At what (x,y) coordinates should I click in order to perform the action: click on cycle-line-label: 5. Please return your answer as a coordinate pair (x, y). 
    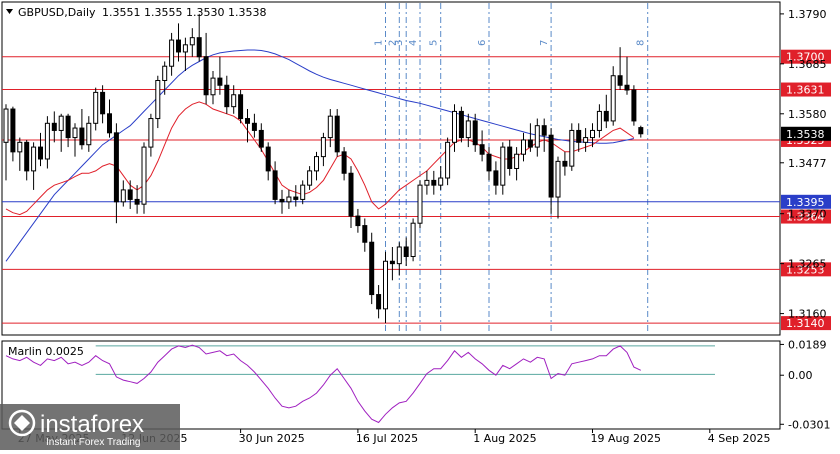
    Looking at the image, I should click on (434, 43).